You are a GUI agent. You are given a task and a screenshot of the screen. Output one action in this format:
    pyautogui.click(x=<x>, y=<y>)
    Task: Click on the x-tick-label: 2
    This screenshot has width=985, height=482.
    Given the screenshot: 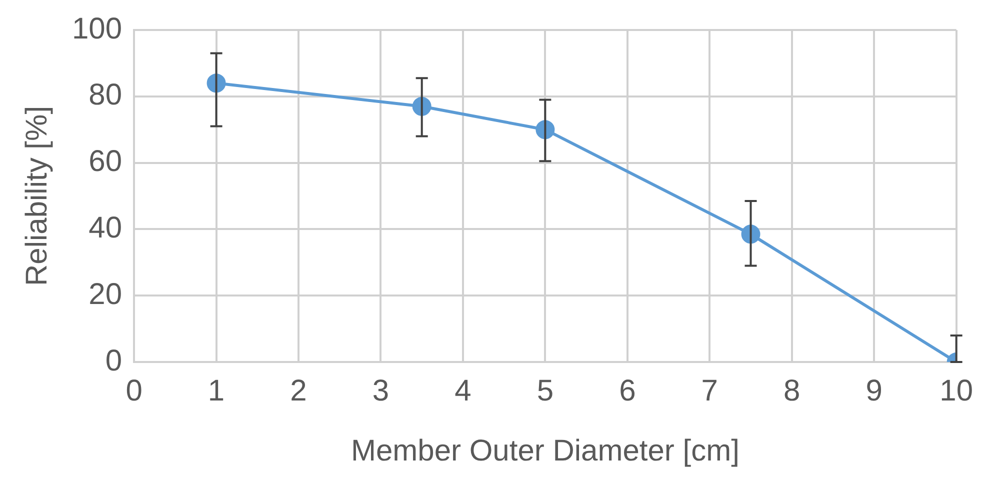 What is the action you would take?
    pyautogui.click(x=298, y=391)
    